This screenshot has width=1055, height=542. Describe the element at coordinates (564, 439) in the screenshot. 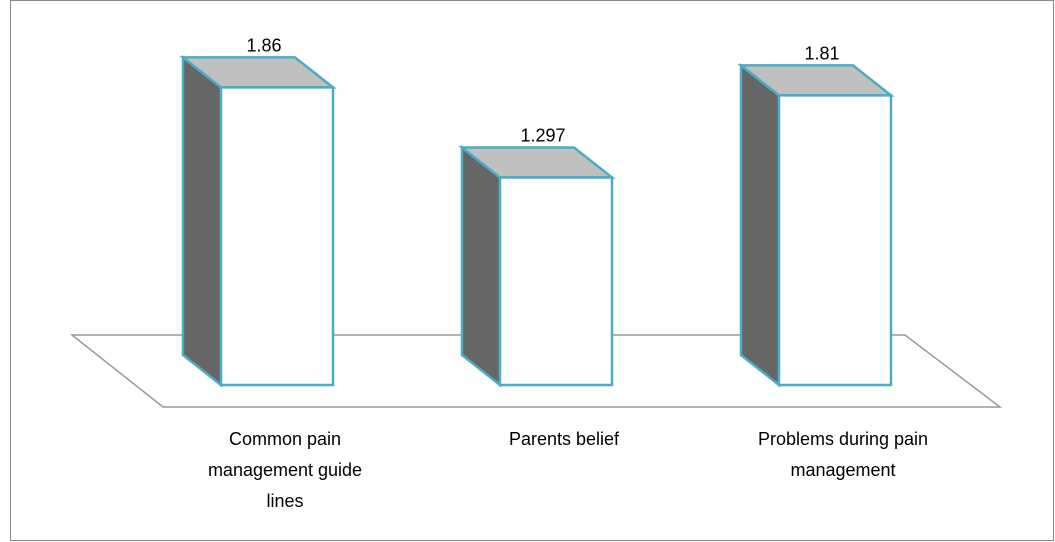

I see `x-tick-label: Parents belief` at that location.